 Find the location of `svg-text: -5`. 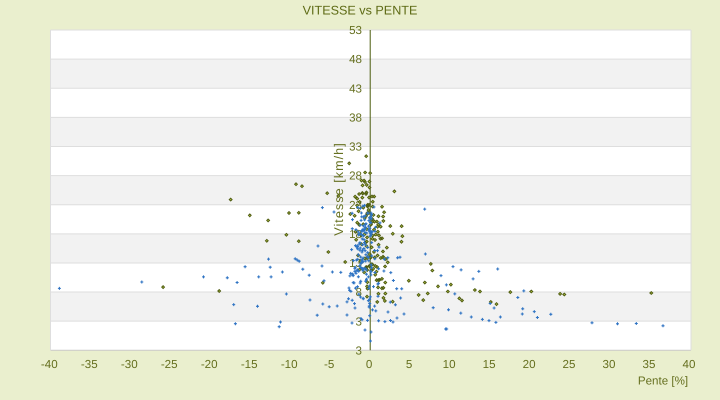

svg-text: -5 is located at coordinates (329, 364).